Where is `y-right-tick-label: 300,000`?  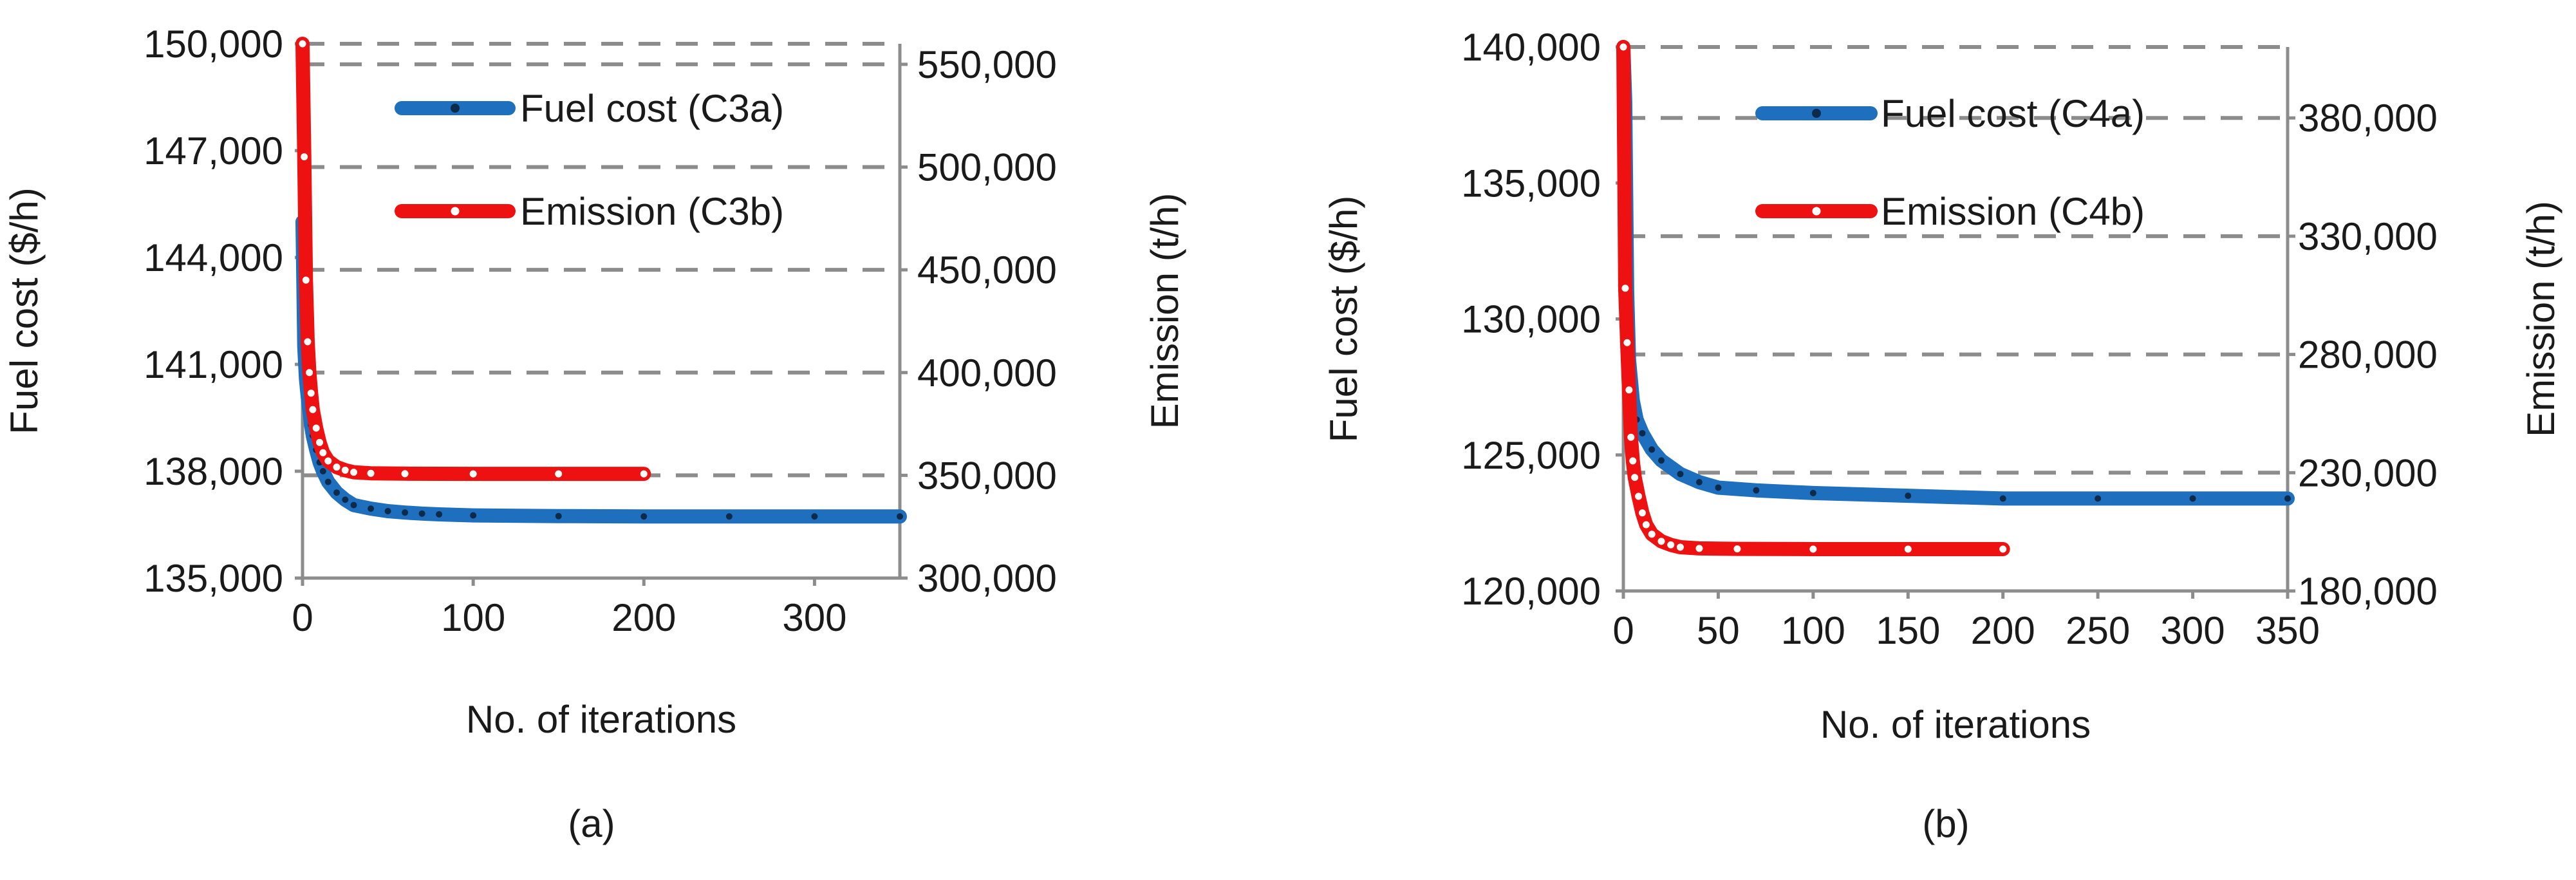
y-right-tick-label: 300,000 is located at coordinates (987, 578).